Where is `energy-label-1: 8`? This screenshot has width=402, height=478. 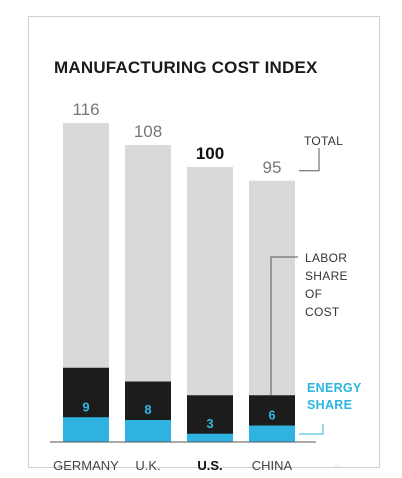 energy-label-1: 8 is located at coordinates (147, 409).